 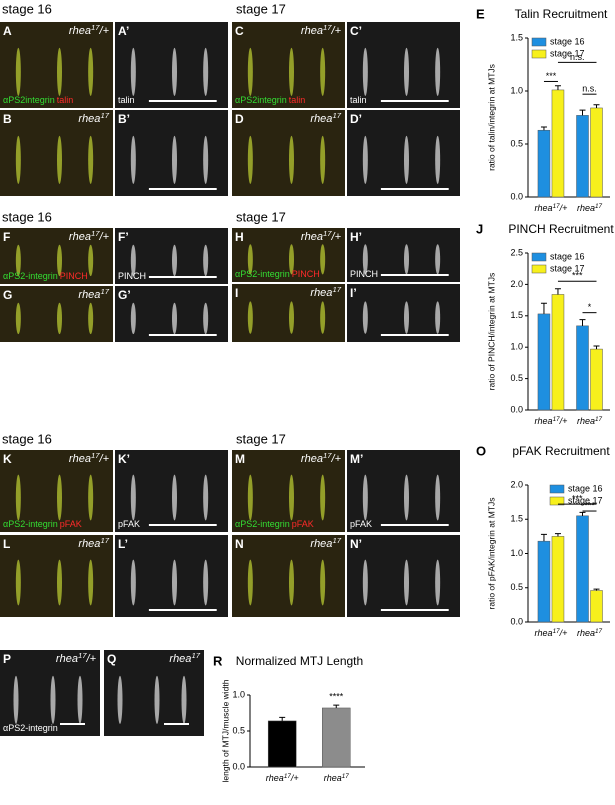 I want to click on panel-letter: M’, so click(x=356, y=459).